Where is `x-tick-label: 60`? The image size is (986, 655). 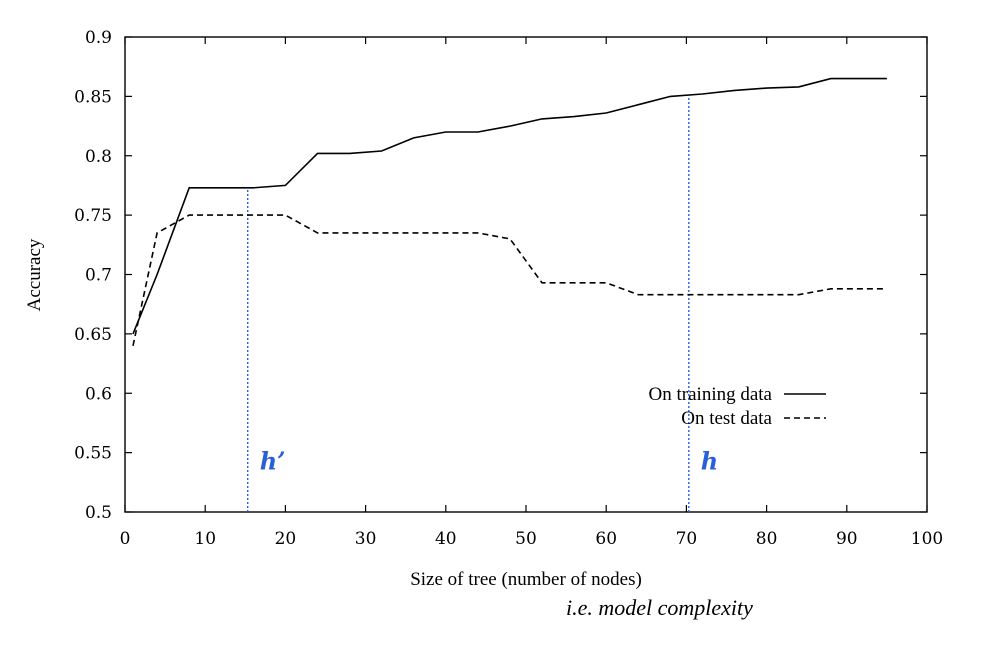
x-tick-label: 60 is located at coordinates (606, 539).